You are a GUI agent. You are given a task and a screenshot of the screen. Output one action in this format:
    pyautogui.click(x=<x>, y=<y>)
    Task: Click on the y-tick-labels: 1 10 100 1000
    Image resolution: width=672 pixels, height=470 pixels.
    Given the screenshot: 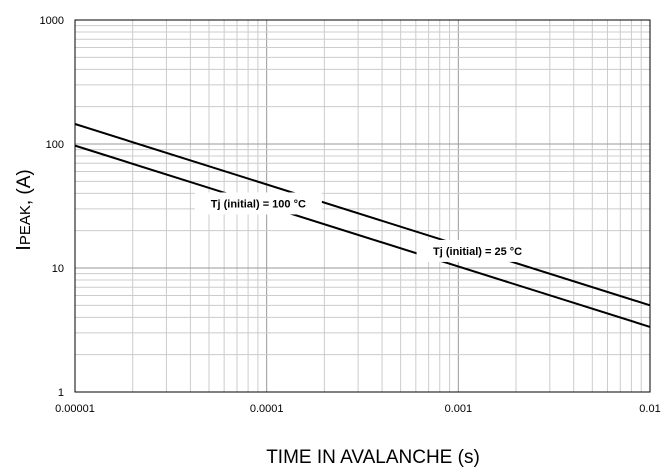 What is the action you would take?
    pyautogui.click(x=52, y=207)
    